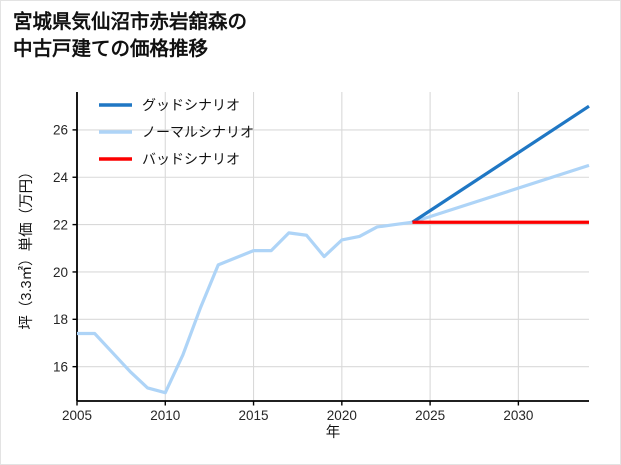  What do you see at coordinates (60, 130) in the screenshot?
I see `y-tick-label: 26` at bounding box center [60, 130].